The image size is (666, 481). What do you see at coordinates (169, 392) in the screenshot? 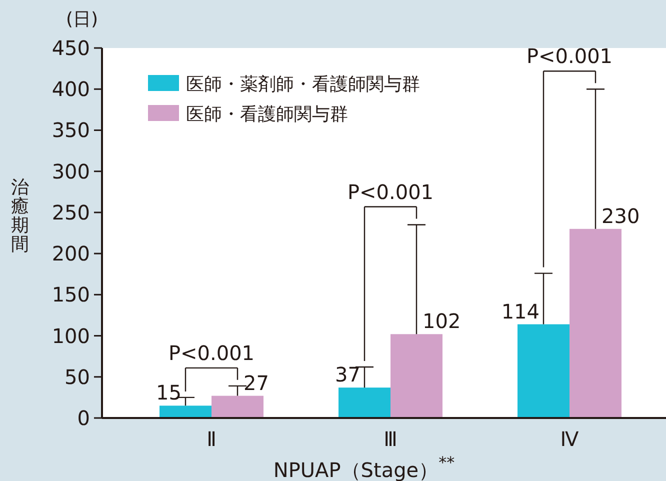
I see `data-label: 15` at bounding box center [169, 392].